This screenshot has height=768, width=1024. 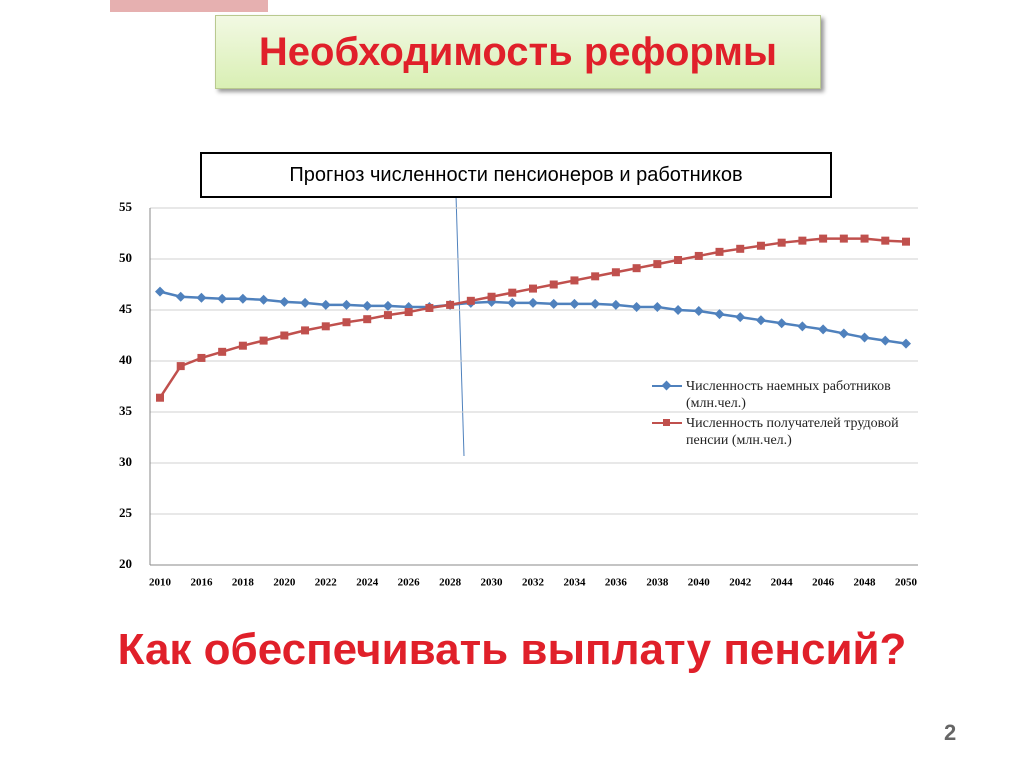 I want to click on x-tick-label: 2038, so click(x=657, y=583).